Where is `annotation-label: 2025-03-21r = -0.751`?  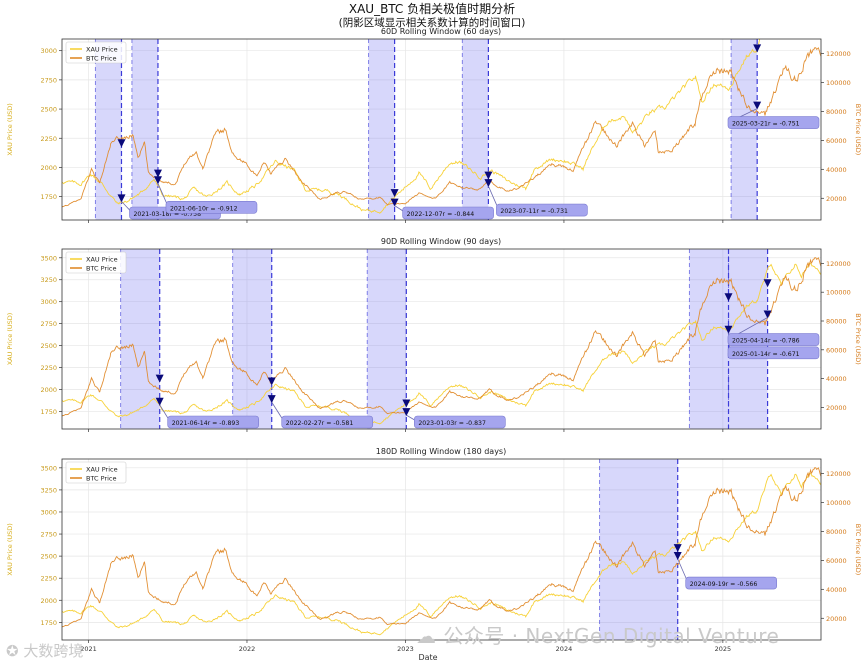 annotation-label: 2025-03-21r = -0.751 is located at coordinates (766, 124).